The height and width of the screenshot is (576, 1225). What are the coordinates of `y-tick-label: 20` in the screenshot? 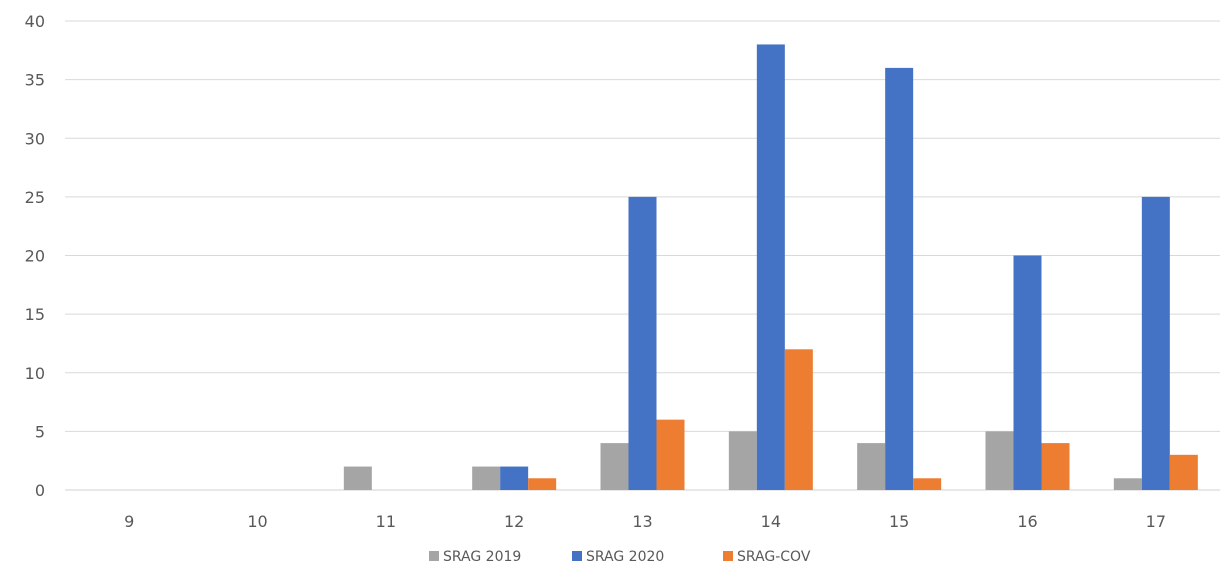 It's located at (35, 256).